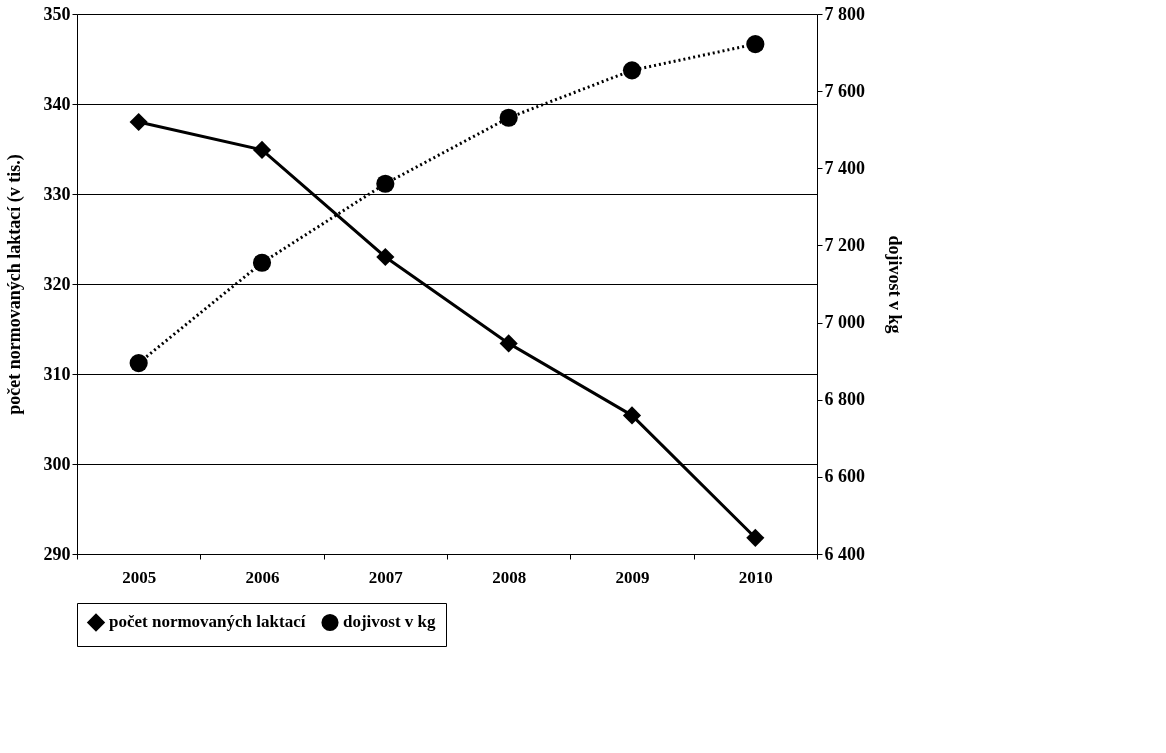 This screenshot has height=753, width=1166. Describe the element at coordinates (844, 553) in the screenshot. I see `y2-tick-label: 6 400` at that location.